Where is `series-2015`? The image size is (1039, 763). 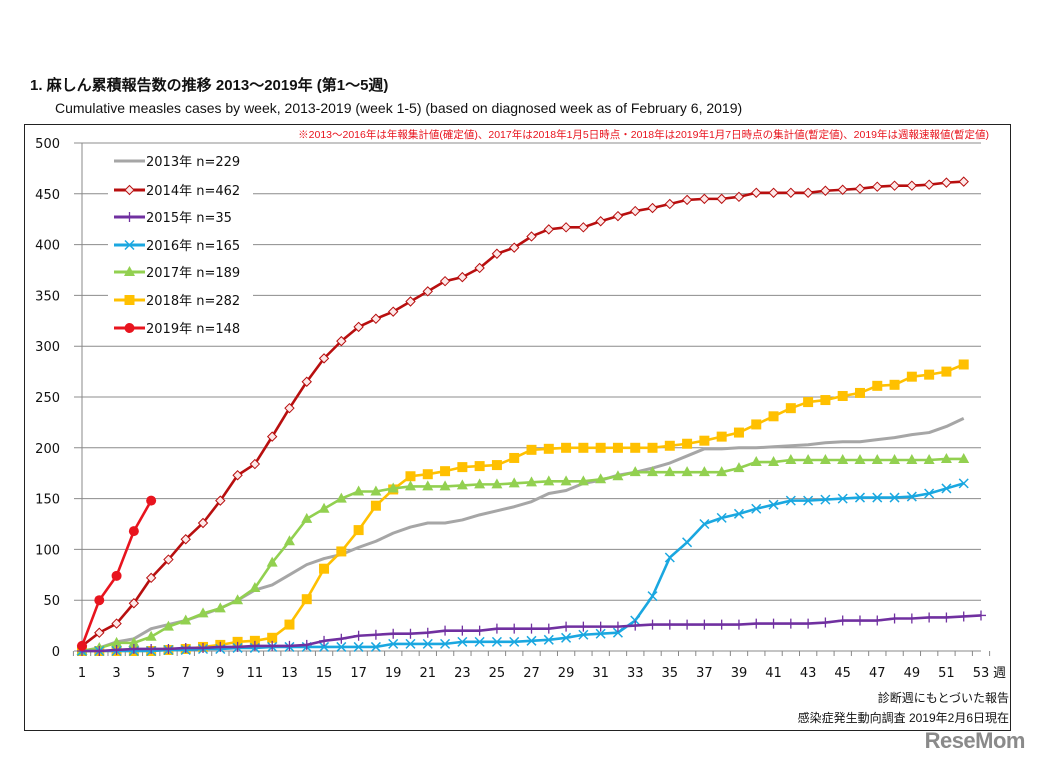
series-2015 is located at coordinates (531, 633).